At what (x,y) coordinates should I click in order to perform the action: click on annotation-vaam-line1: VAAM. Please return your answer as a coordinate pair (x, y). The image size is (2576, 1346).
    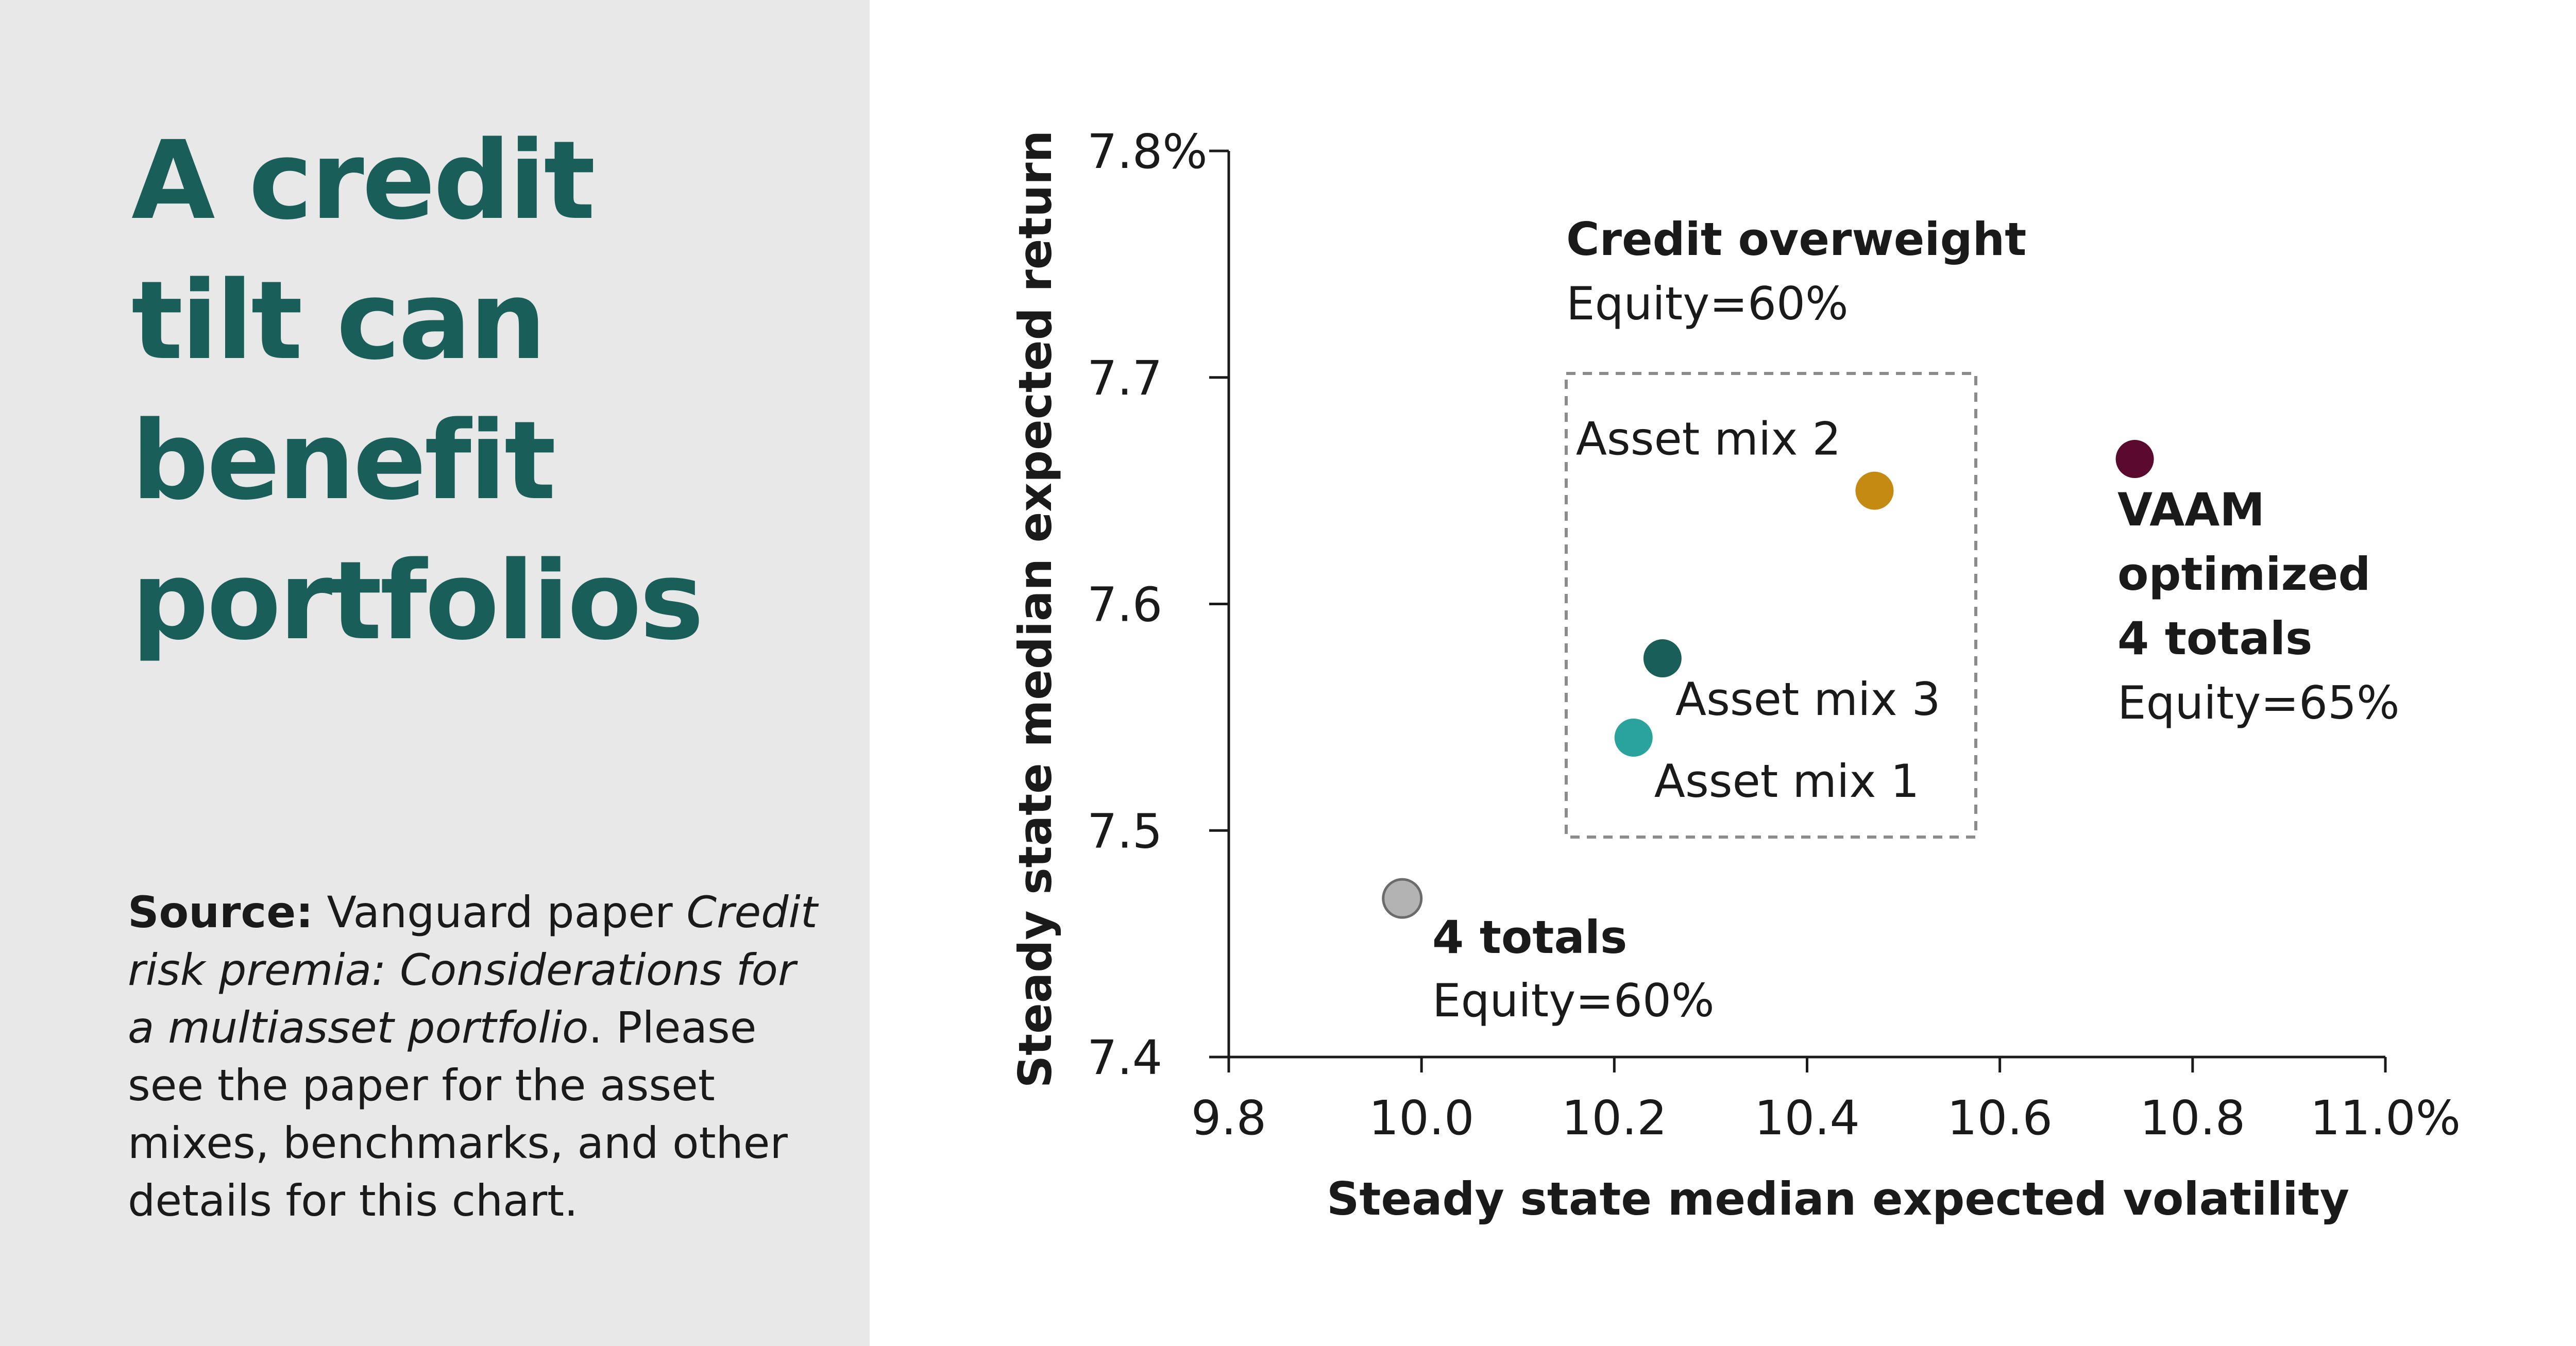
    Looking at the image, I should click on (2191, 510).